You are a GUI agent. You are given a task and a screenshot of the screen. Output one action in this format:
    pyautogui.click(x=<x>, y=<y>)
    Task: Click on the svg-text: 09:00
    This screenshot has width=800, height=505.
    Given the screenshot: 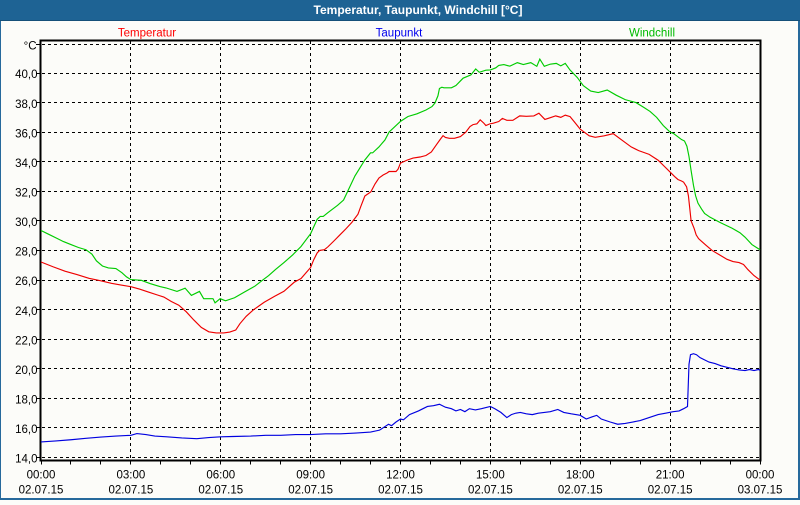 What is the action you would take?
    pyautogui.click(x=310, y=476)
    